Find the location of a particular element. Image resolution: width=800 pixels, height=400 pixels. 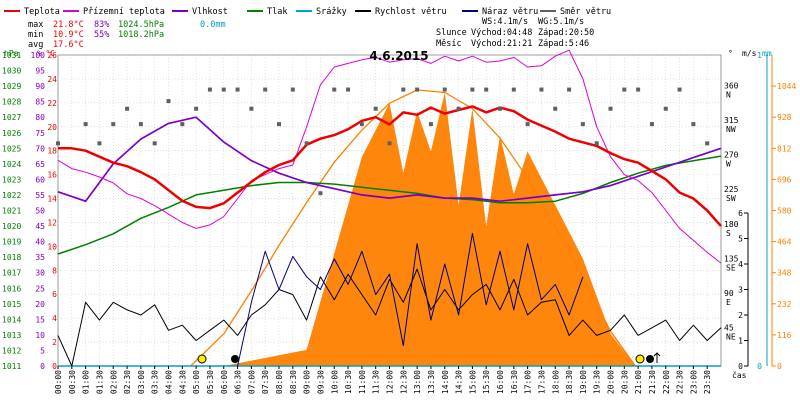

tick-percent: 95 is located at coordinates (40, 71).